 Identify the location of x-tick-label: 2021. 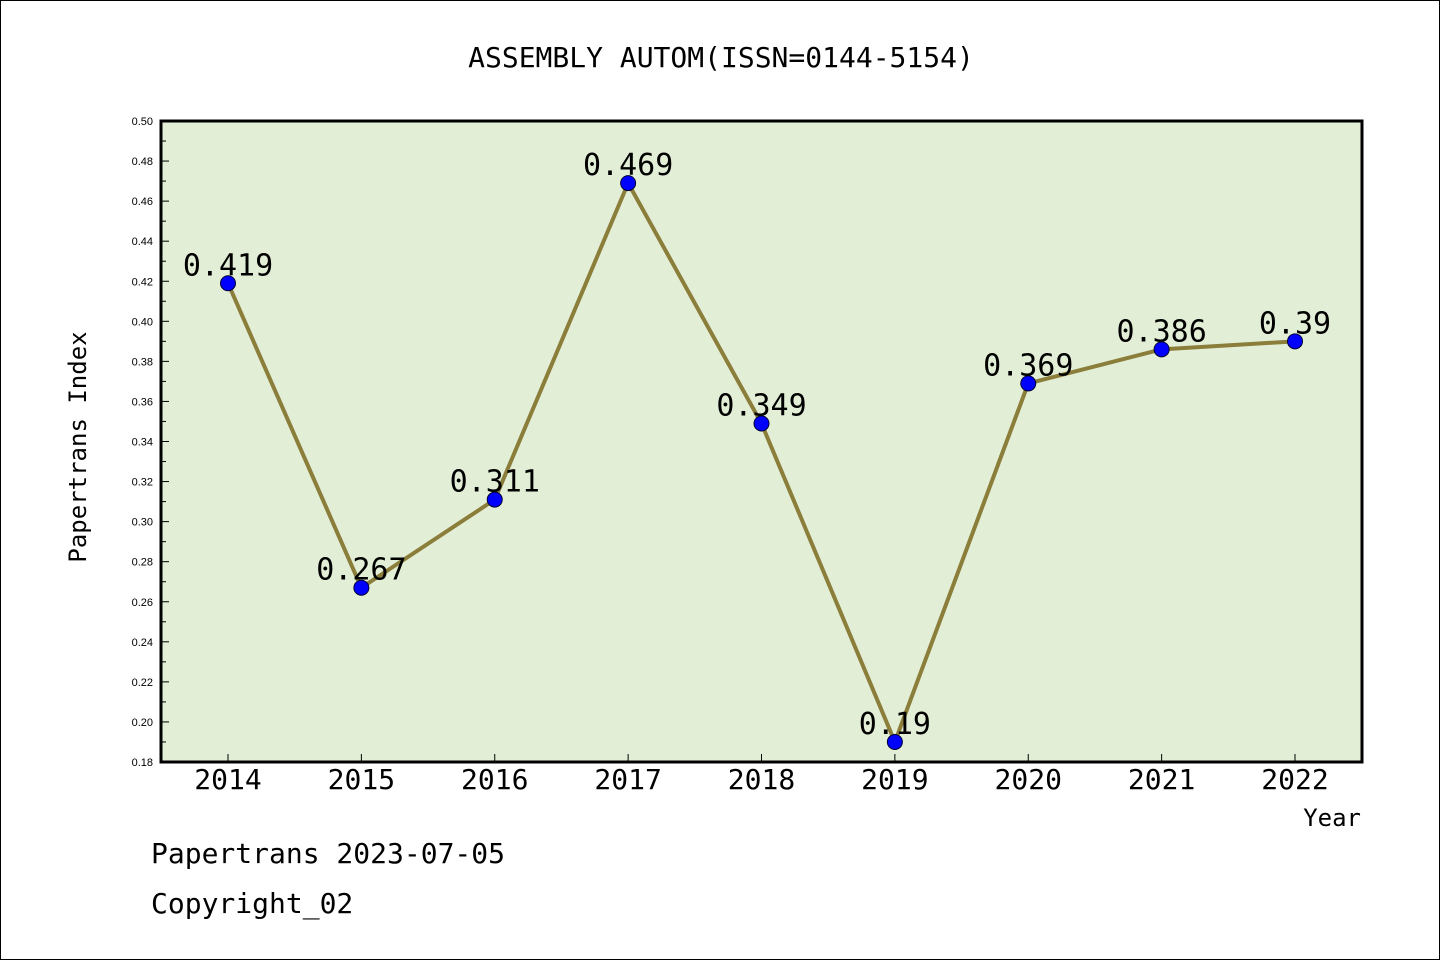
(1161, 779).